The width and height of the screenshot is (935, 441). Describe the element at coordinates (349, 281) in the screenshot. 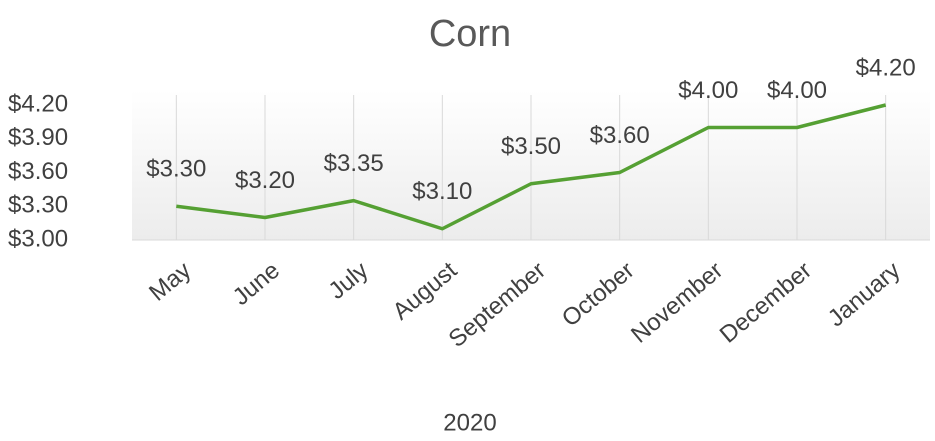

I see `x-tick-label: July` at that location.